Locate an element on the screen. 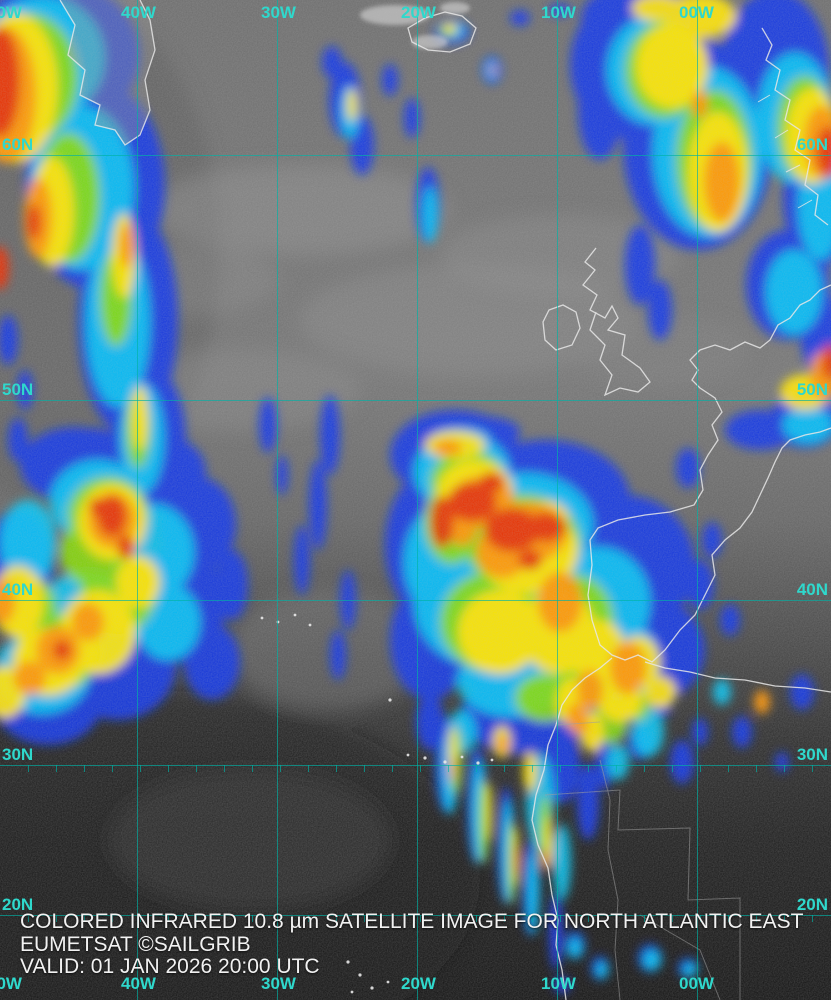 Image resolution: width=831 pixels, height=1000 pixels. lat-label-right: 40N is located at coordinates (812, 589).